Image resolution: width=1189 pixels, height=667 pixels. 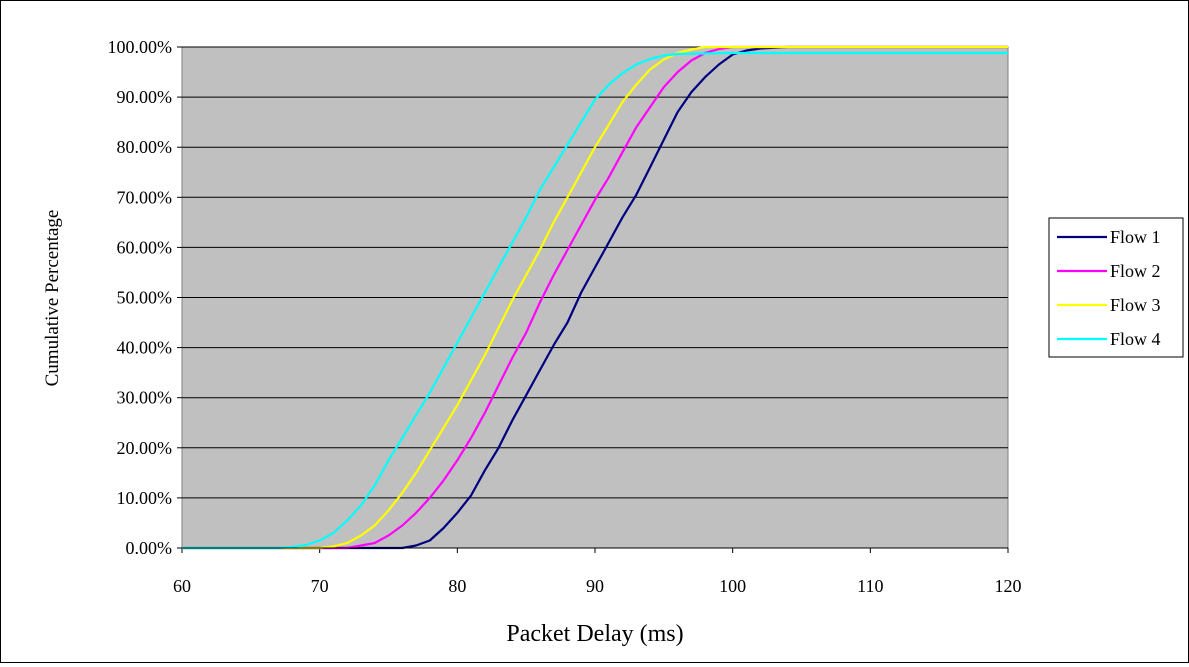 What do you see at coordinates (1135, 339) in the screenshot?
I see `legend-label-flow-4: Flow 4` at bounding box center [1135, 339].